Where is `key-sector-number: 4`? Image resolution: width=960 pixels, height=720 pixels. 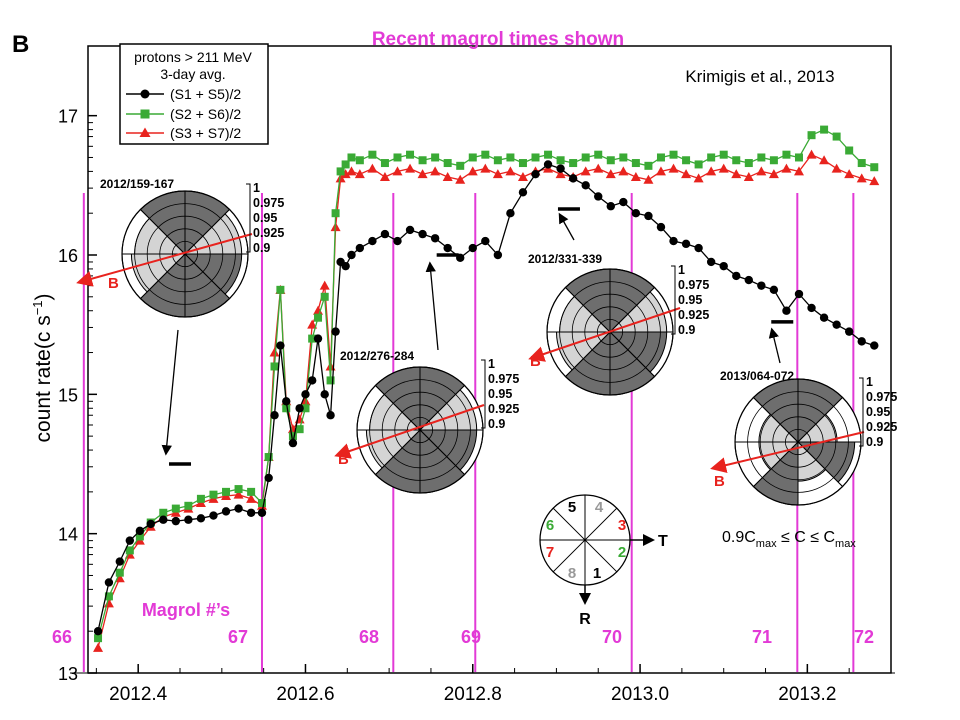
key-sector-number: 4 is located at coordinates (599, 507).